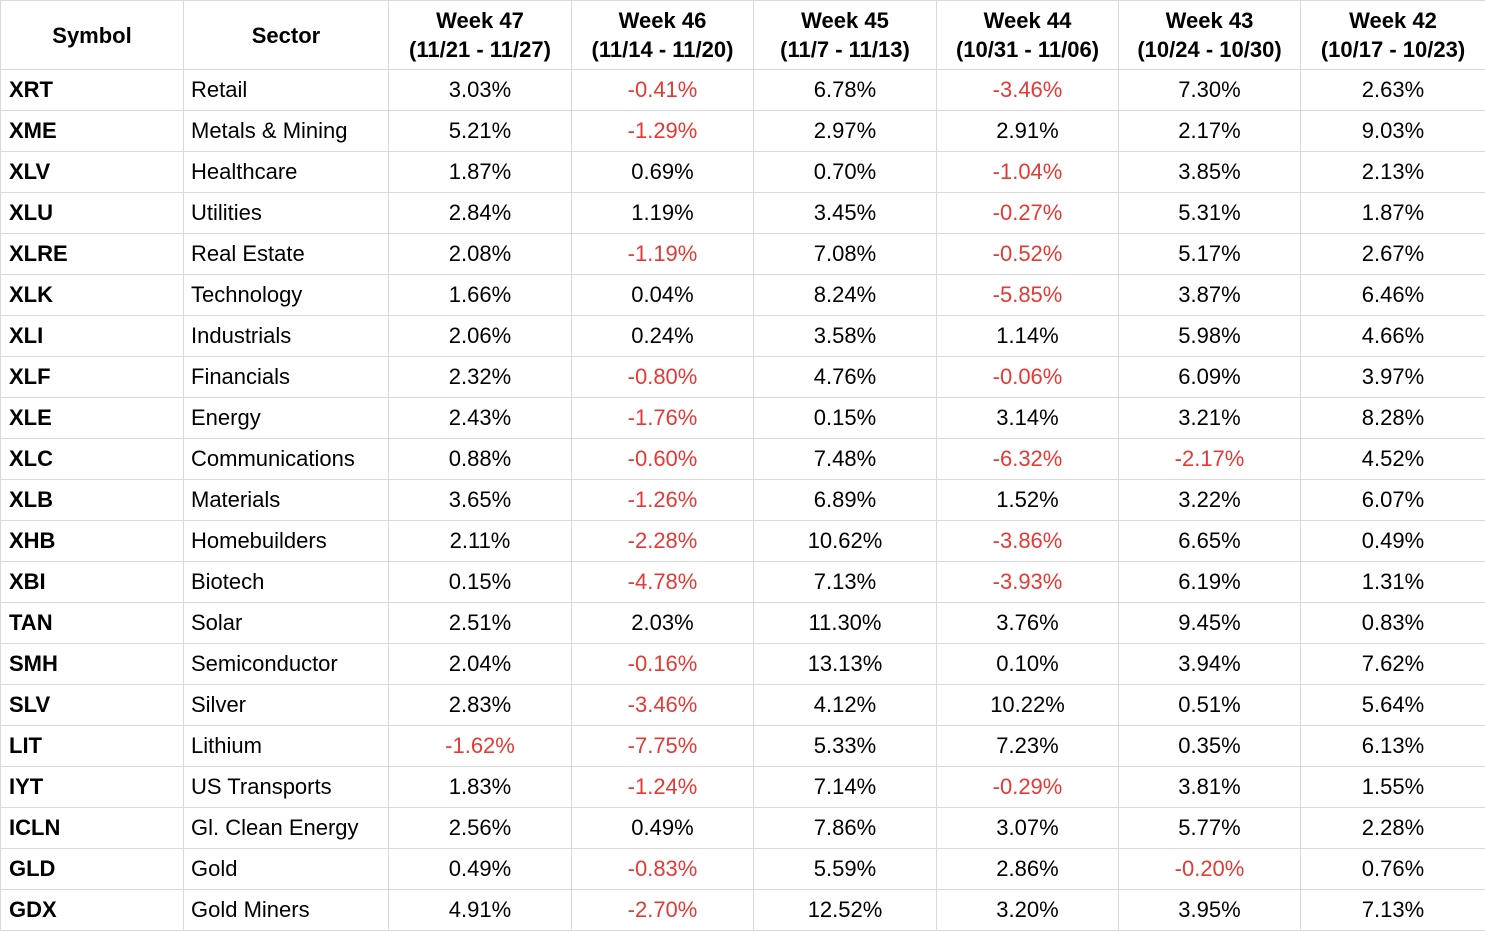  I want to click on value-cell: 1.19%, so click(662, 213).